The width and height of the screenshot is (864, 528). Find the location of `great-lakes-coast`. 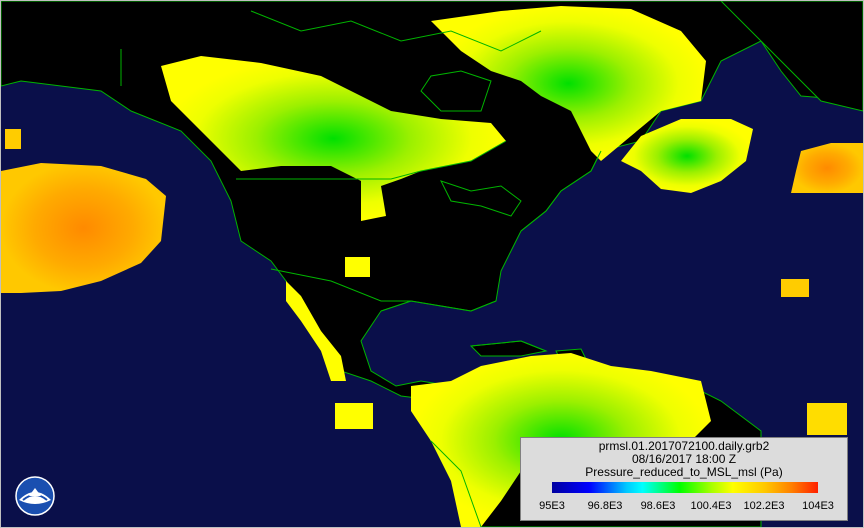

great-lakes-coast is located at coordinates (481, 198).